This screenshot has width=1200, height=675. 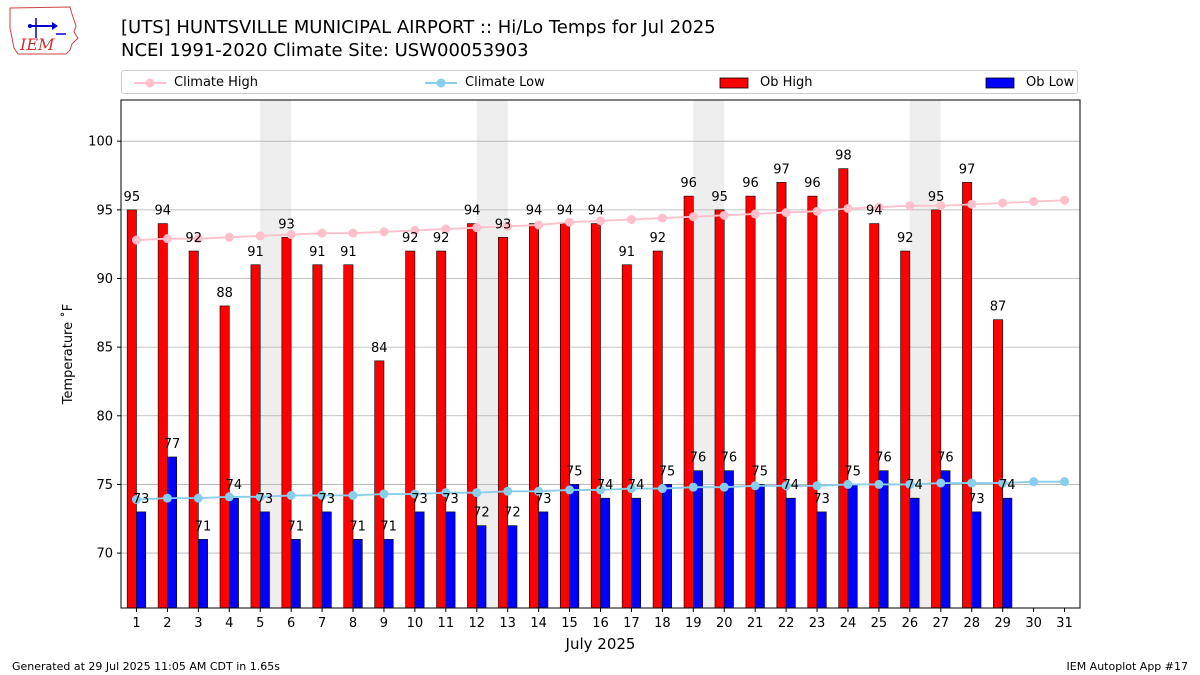 I want to click on x-tick-label: 27, so click(x=941, y=623).